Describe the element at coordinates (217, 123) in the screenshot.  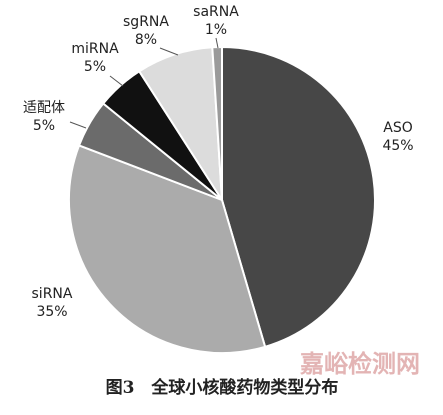
I see `pie-slice` at that location.